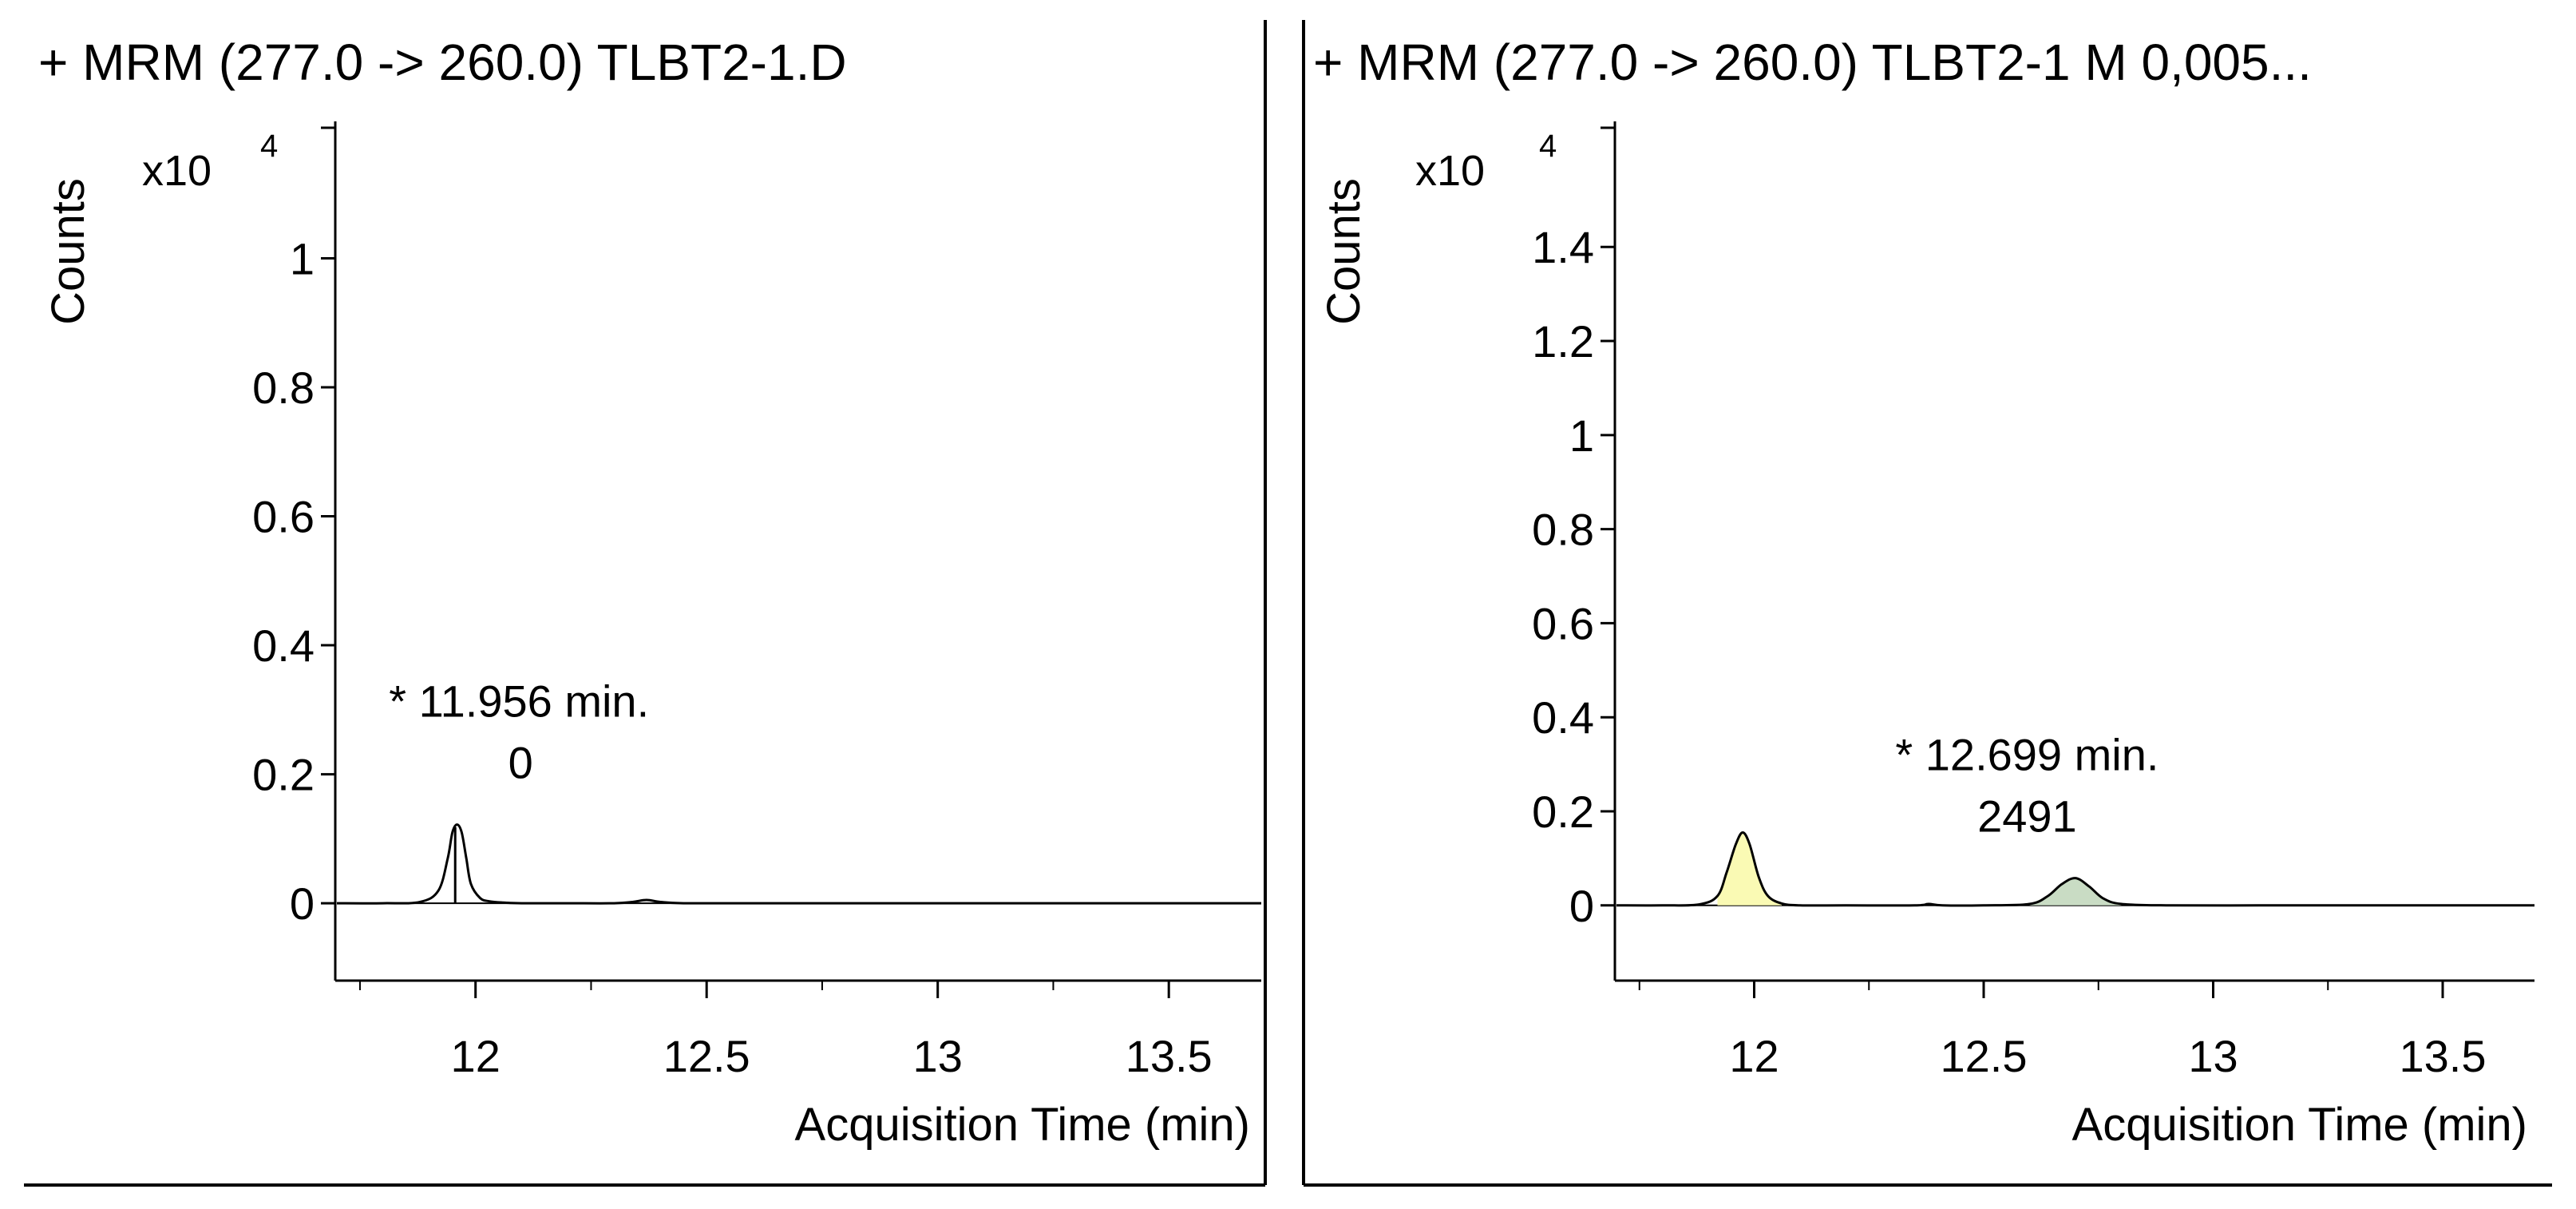 The width and height of the screenshot is (2576, 1209). What do you see at coordinates (443, 62) in the screenshot?
I see `chart-title: + MRM (277.0 -> 260.0) TLBT2-1.D` at bounding box center [443, 62].